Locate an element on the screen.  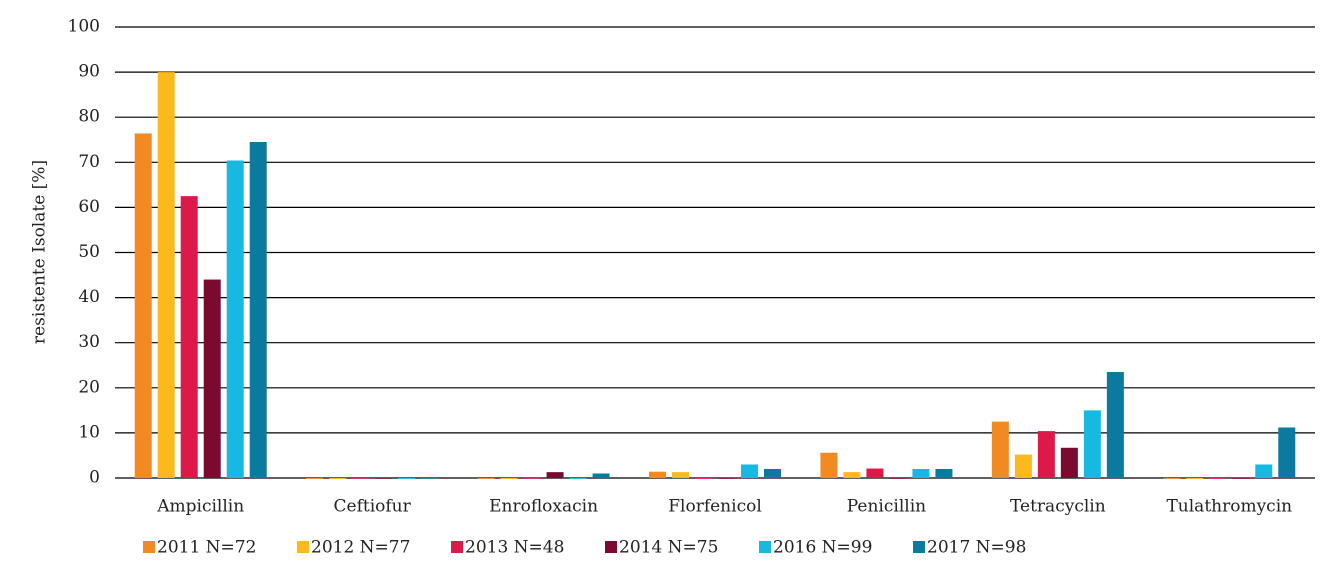
x-tick-label: Tulathromycin is located at coordinates (1229, 507).